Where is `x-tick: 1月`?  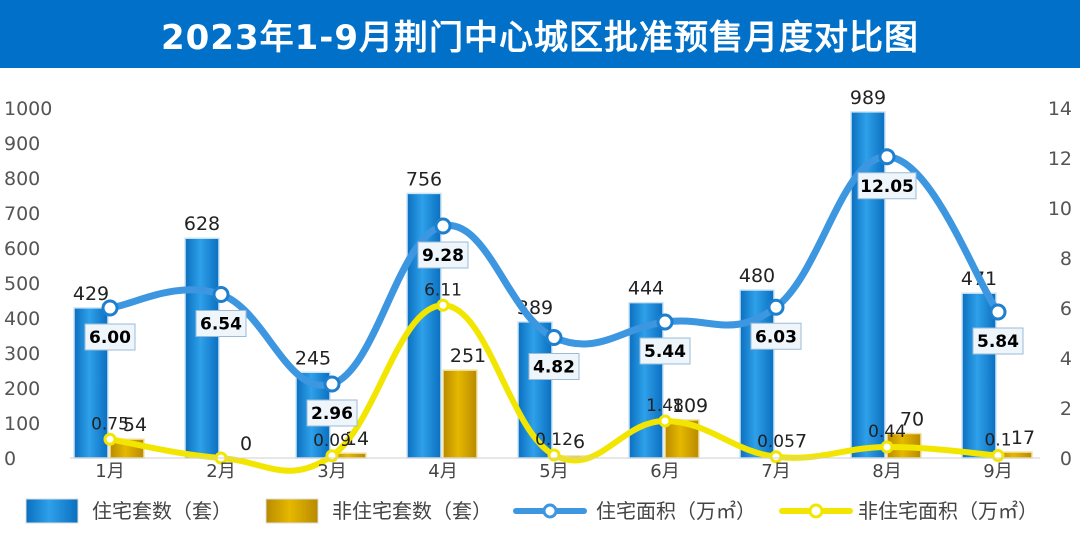 x-tick: 1月 is located at coordinates (109, 471).